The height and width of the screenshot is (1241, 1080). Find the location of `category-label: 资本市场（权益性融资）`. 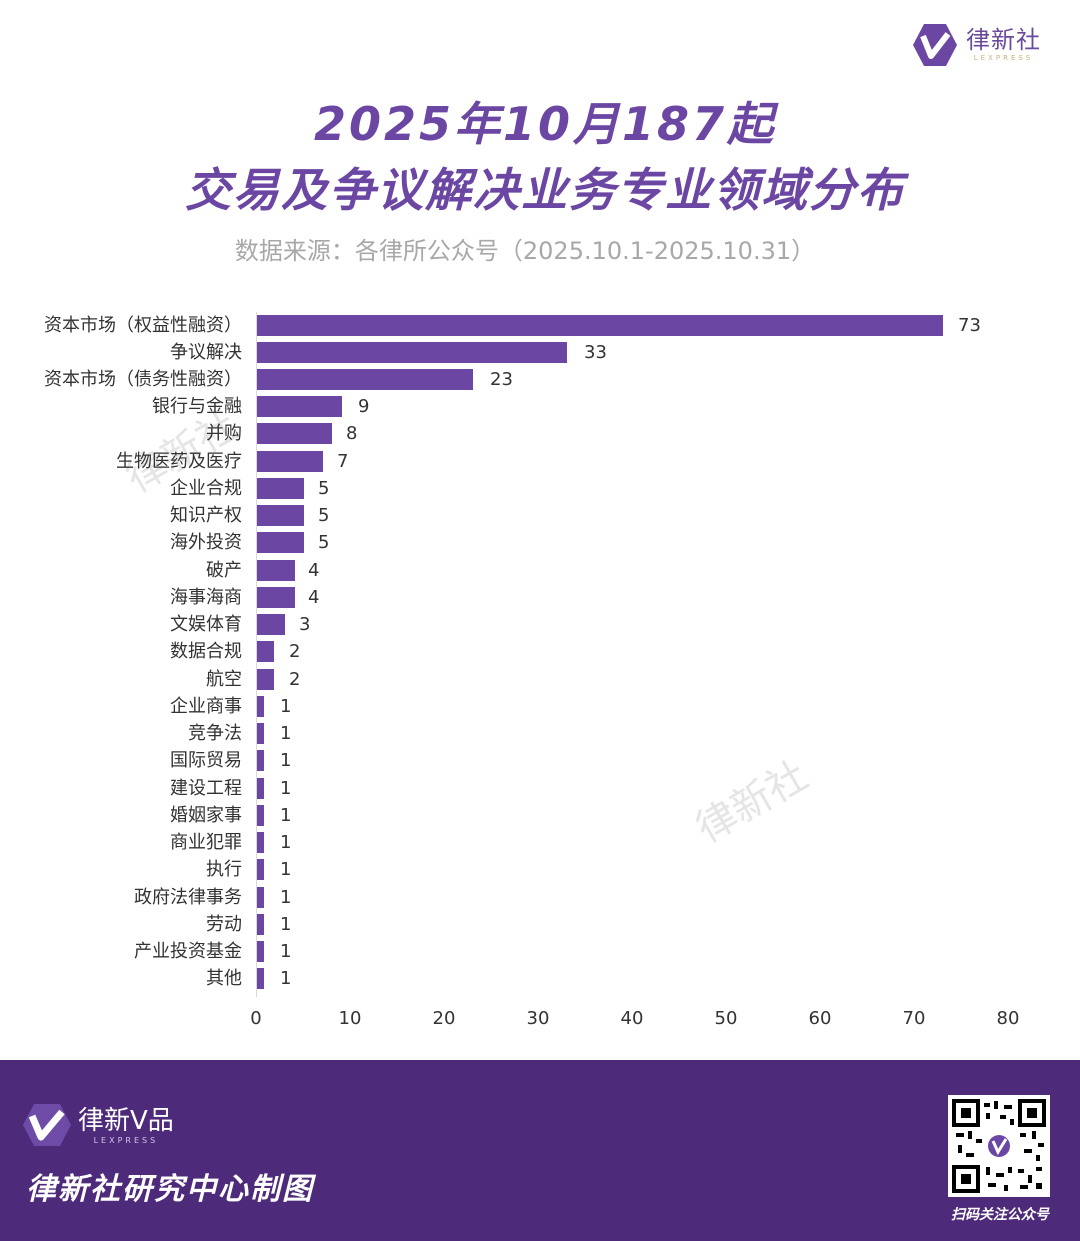

category-label: 资本市场（权益性融资） is located at coordinates (143, 325).